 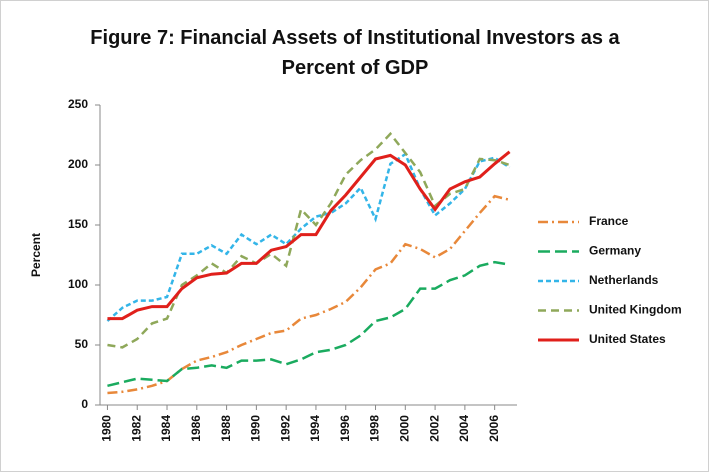 I want to click on x-tick-label: 2000, so click(x=404, y=428).